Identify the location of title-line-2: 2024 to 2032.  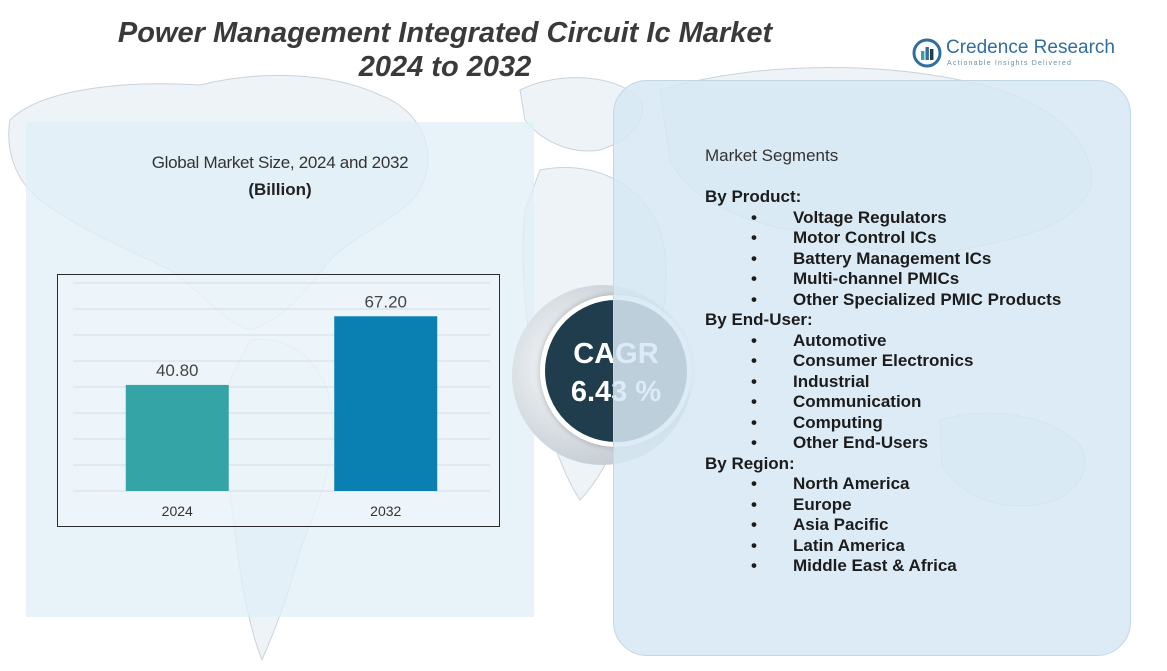
(445, 67).